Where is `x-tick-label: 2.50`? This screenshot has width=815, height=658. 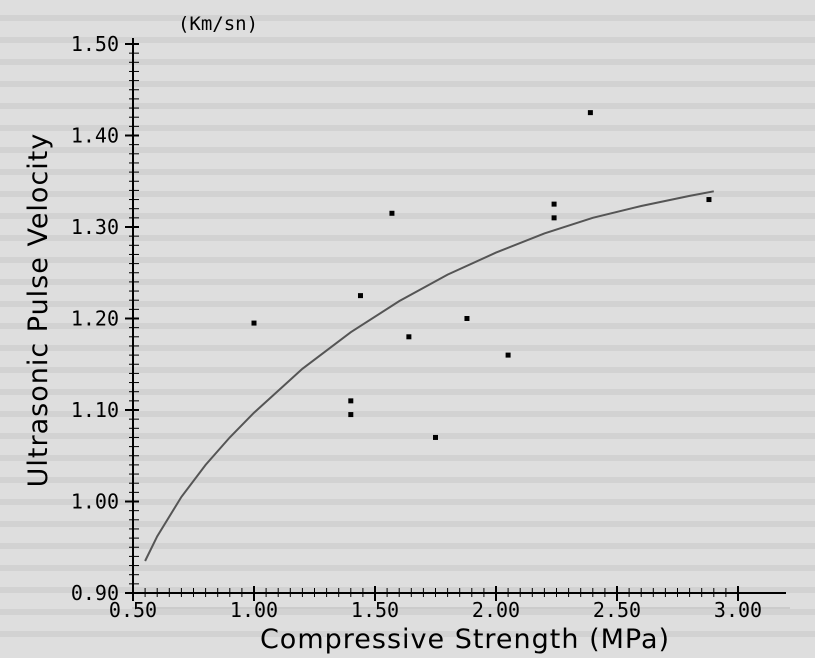 x-tick-label: 2.50 is located at coordinates (617, 610).